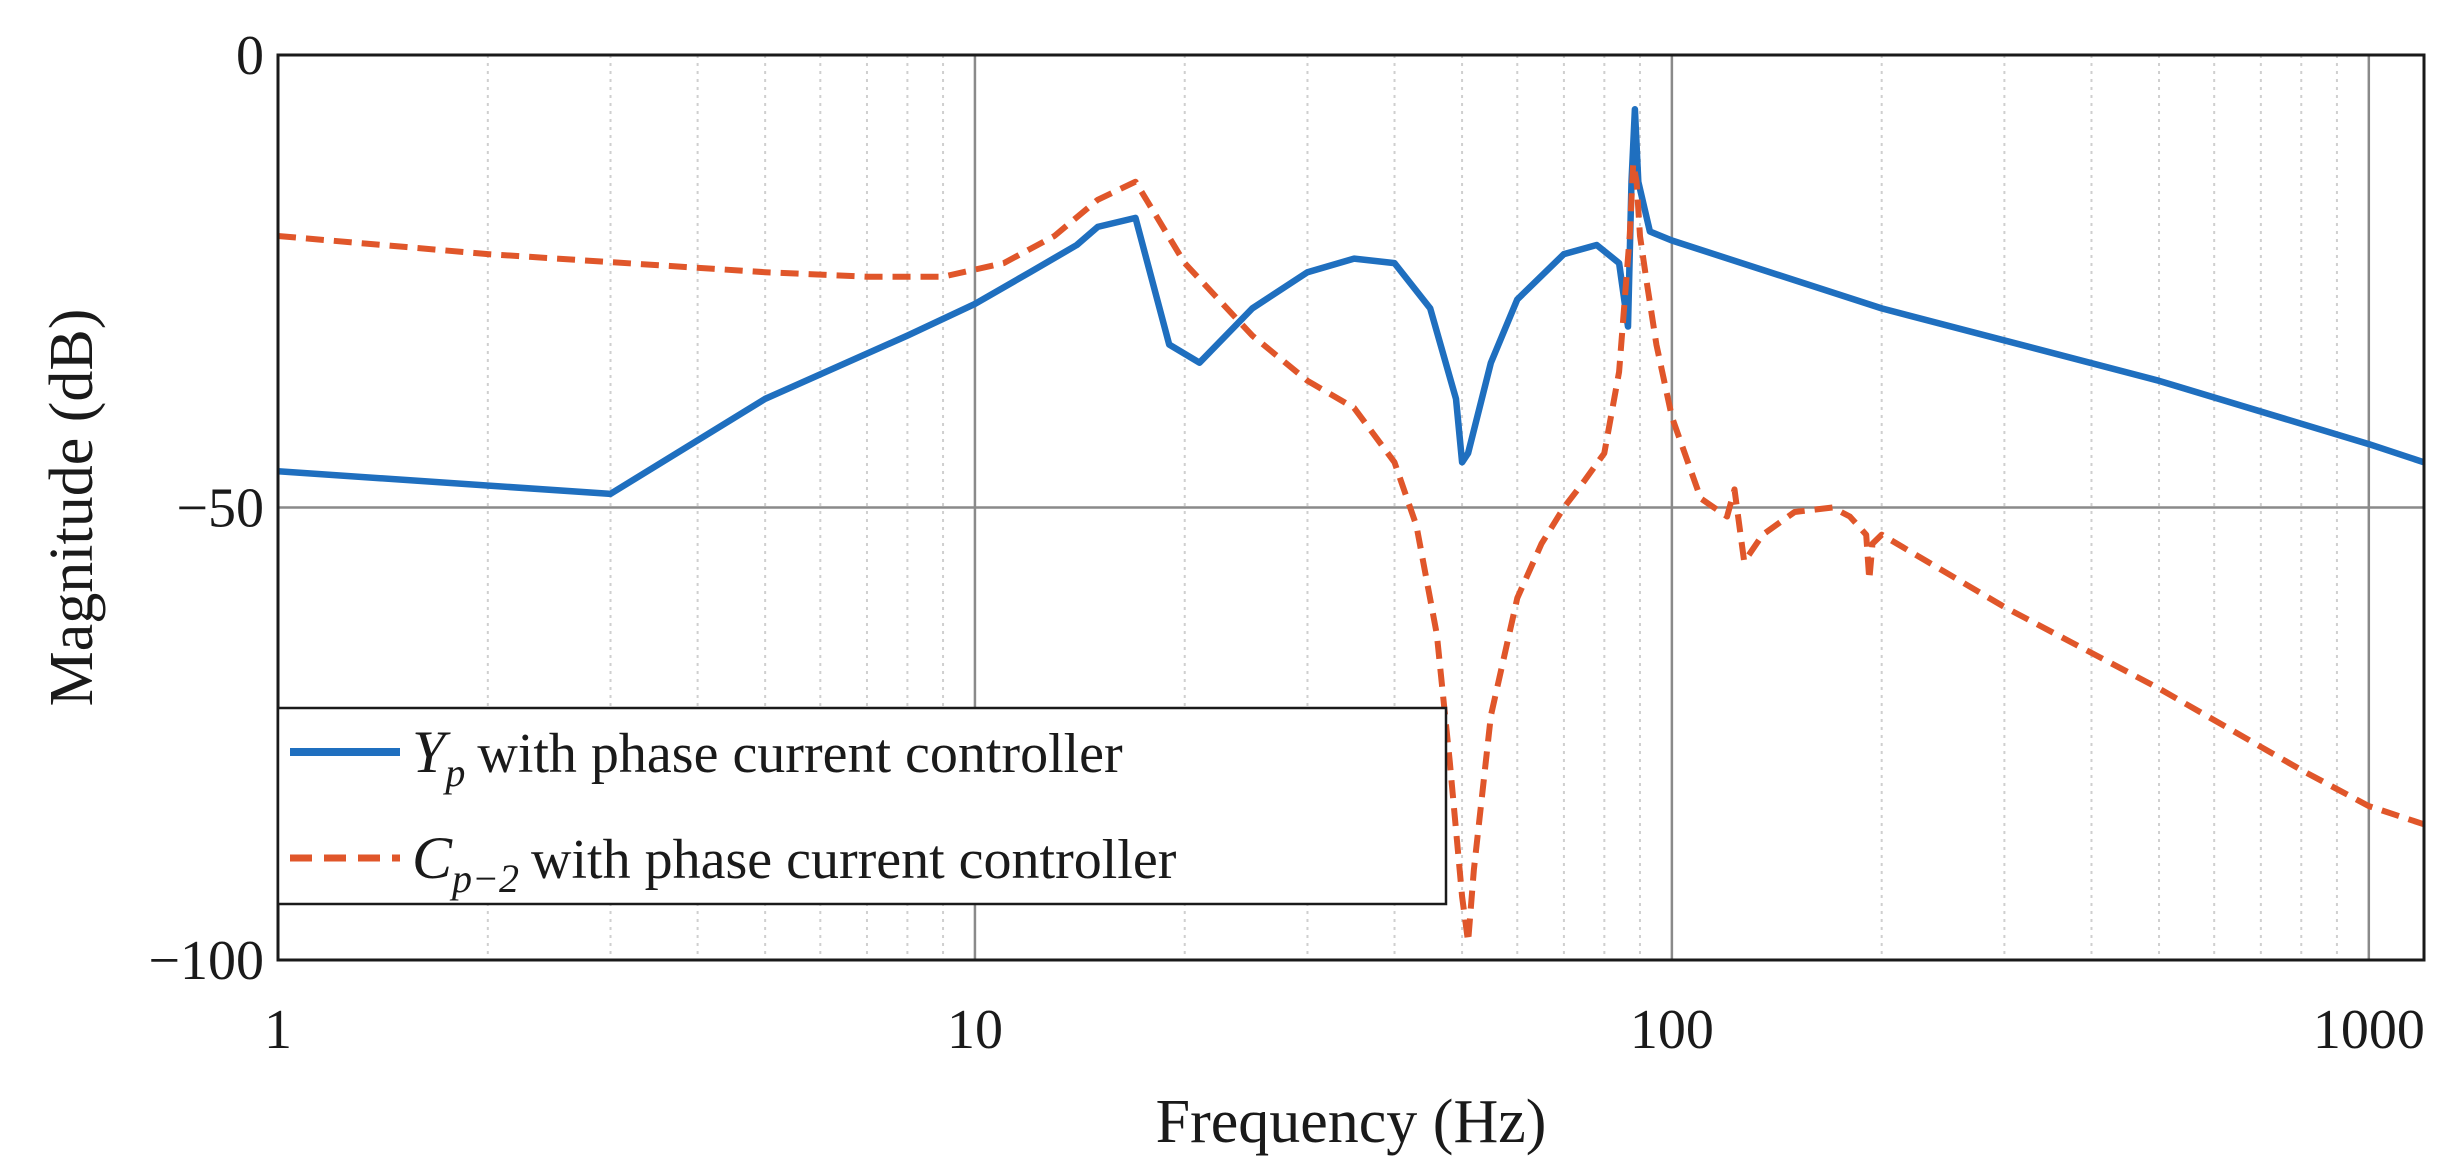 The height and width of the screenshot is (1164, 2456). Describe the element at coordinates (431, 752) in the screenshot. I see `legend-symbol-yp: Y` at that location.